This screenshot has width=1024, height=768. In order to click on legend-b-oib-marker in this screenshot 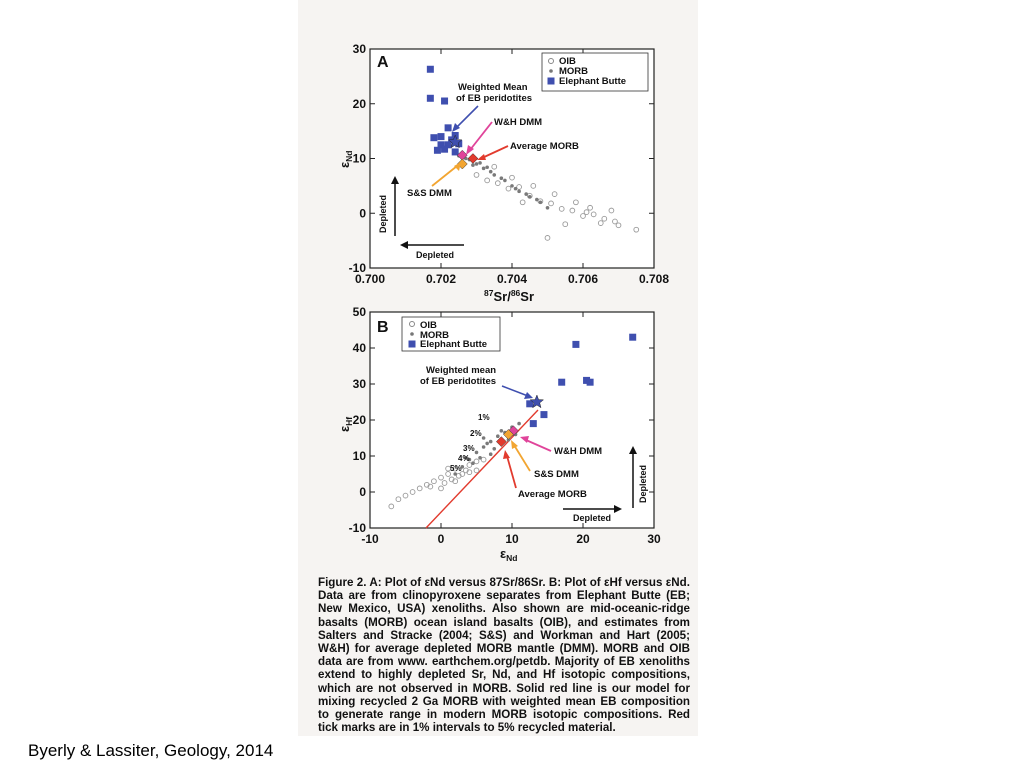, I will do `click(412, 324)`.